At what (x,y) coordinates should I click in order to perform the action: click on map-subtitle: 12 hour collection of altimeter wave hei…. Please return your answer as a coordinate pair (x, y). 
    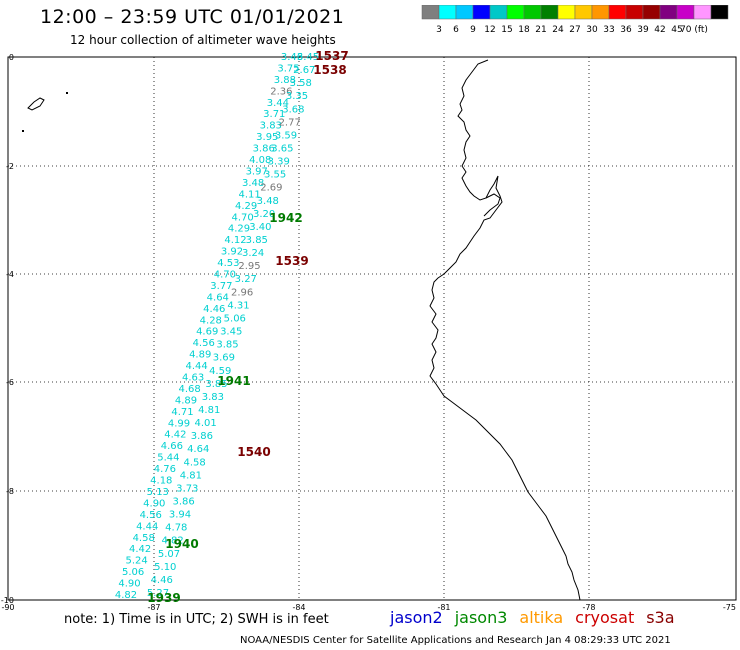
    Looking at the image, I should click on (203, 40).